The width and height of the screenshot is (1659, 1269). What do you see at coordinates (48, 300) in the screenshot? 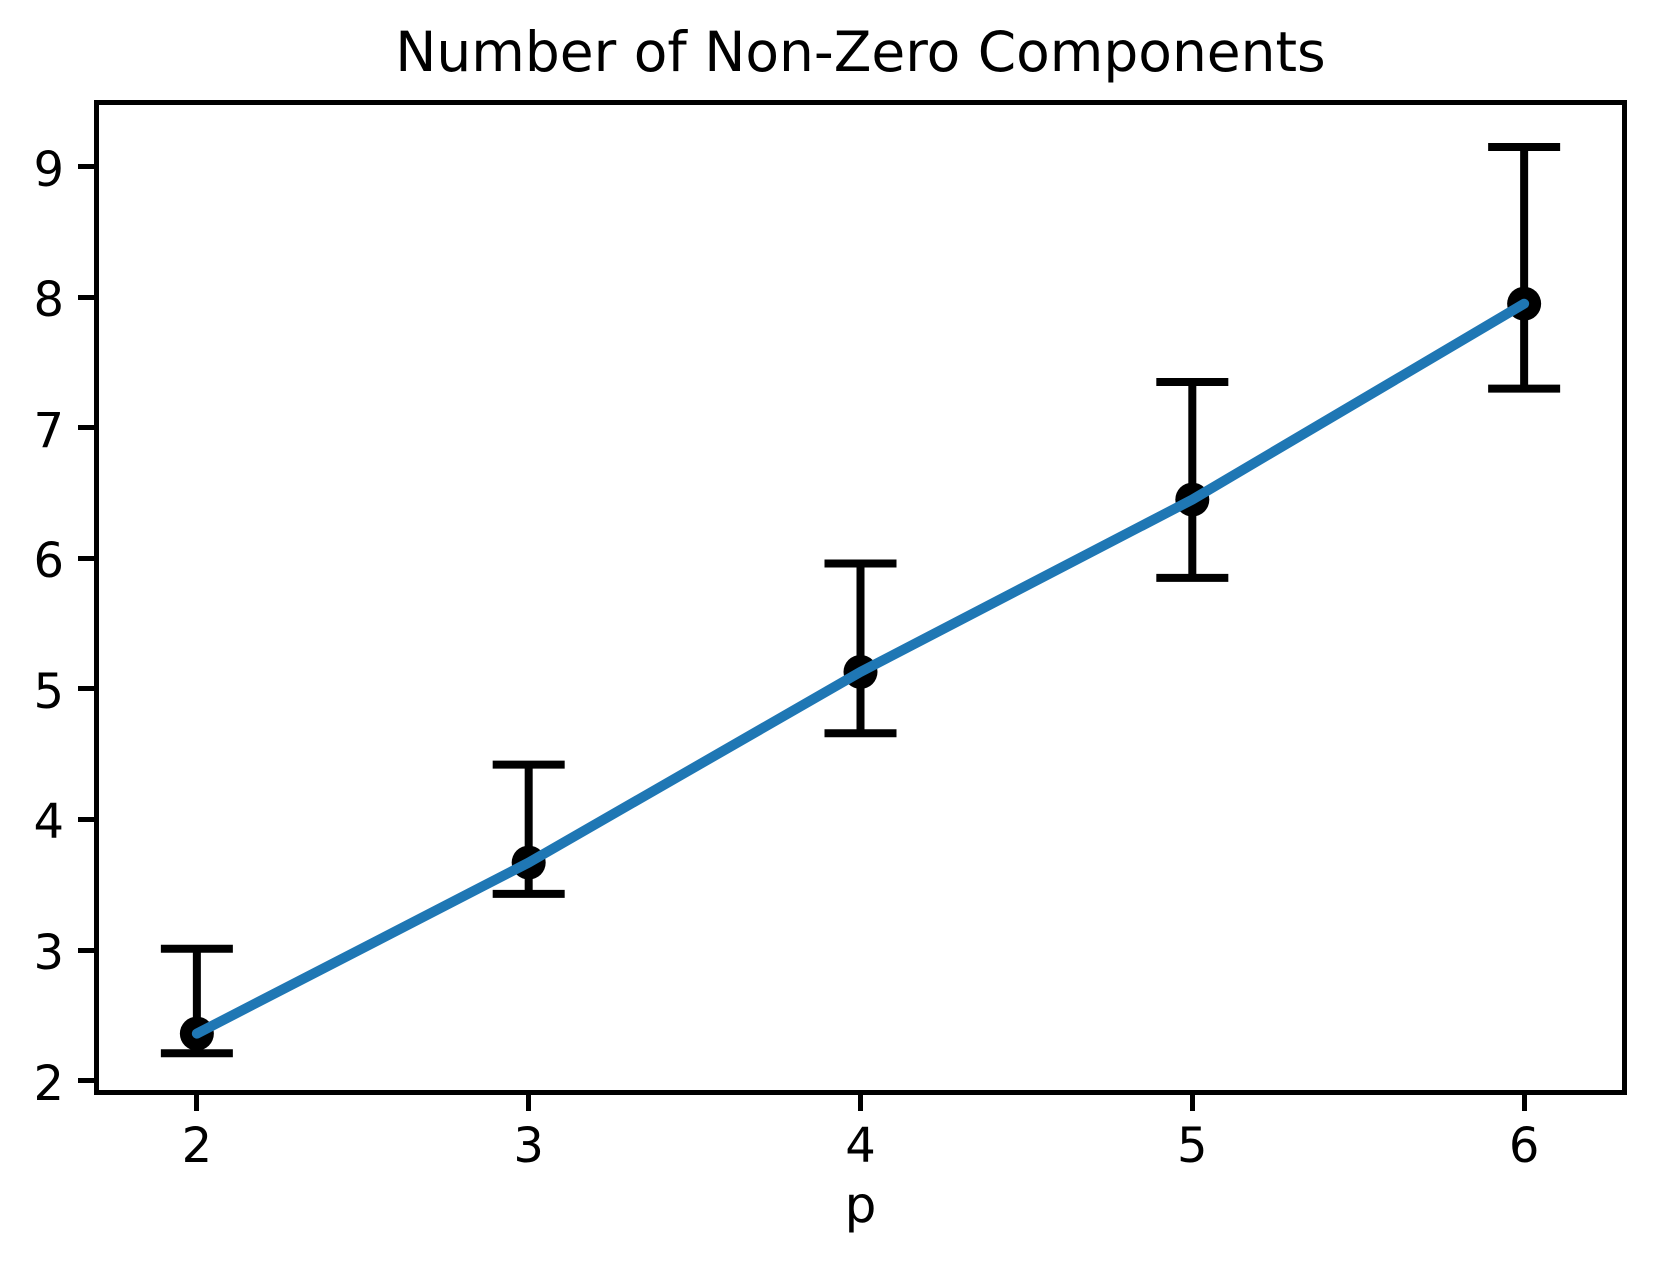
I see `y-tick-label: 8` at bounding box center [48, 300].